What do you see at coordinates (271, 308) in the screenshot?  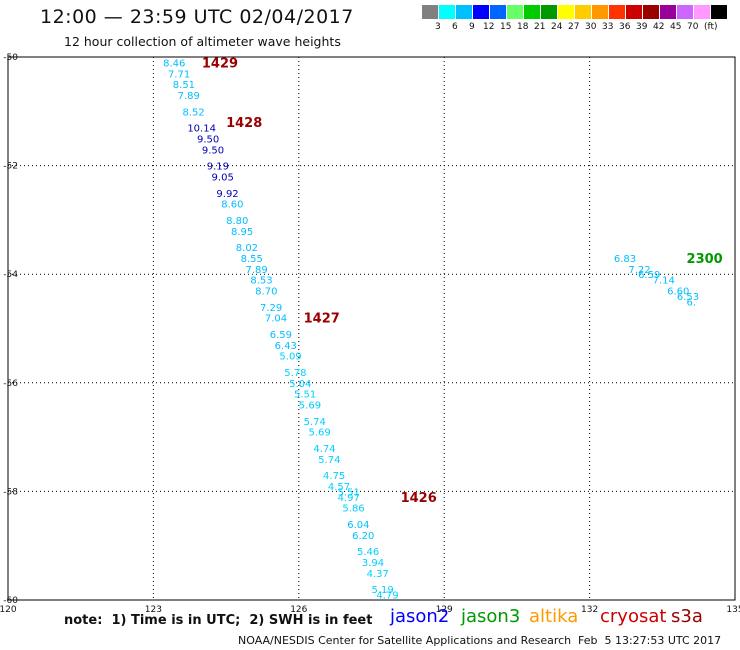 I see `wave-height-value: 7.29` at bounding box center [271, 308].